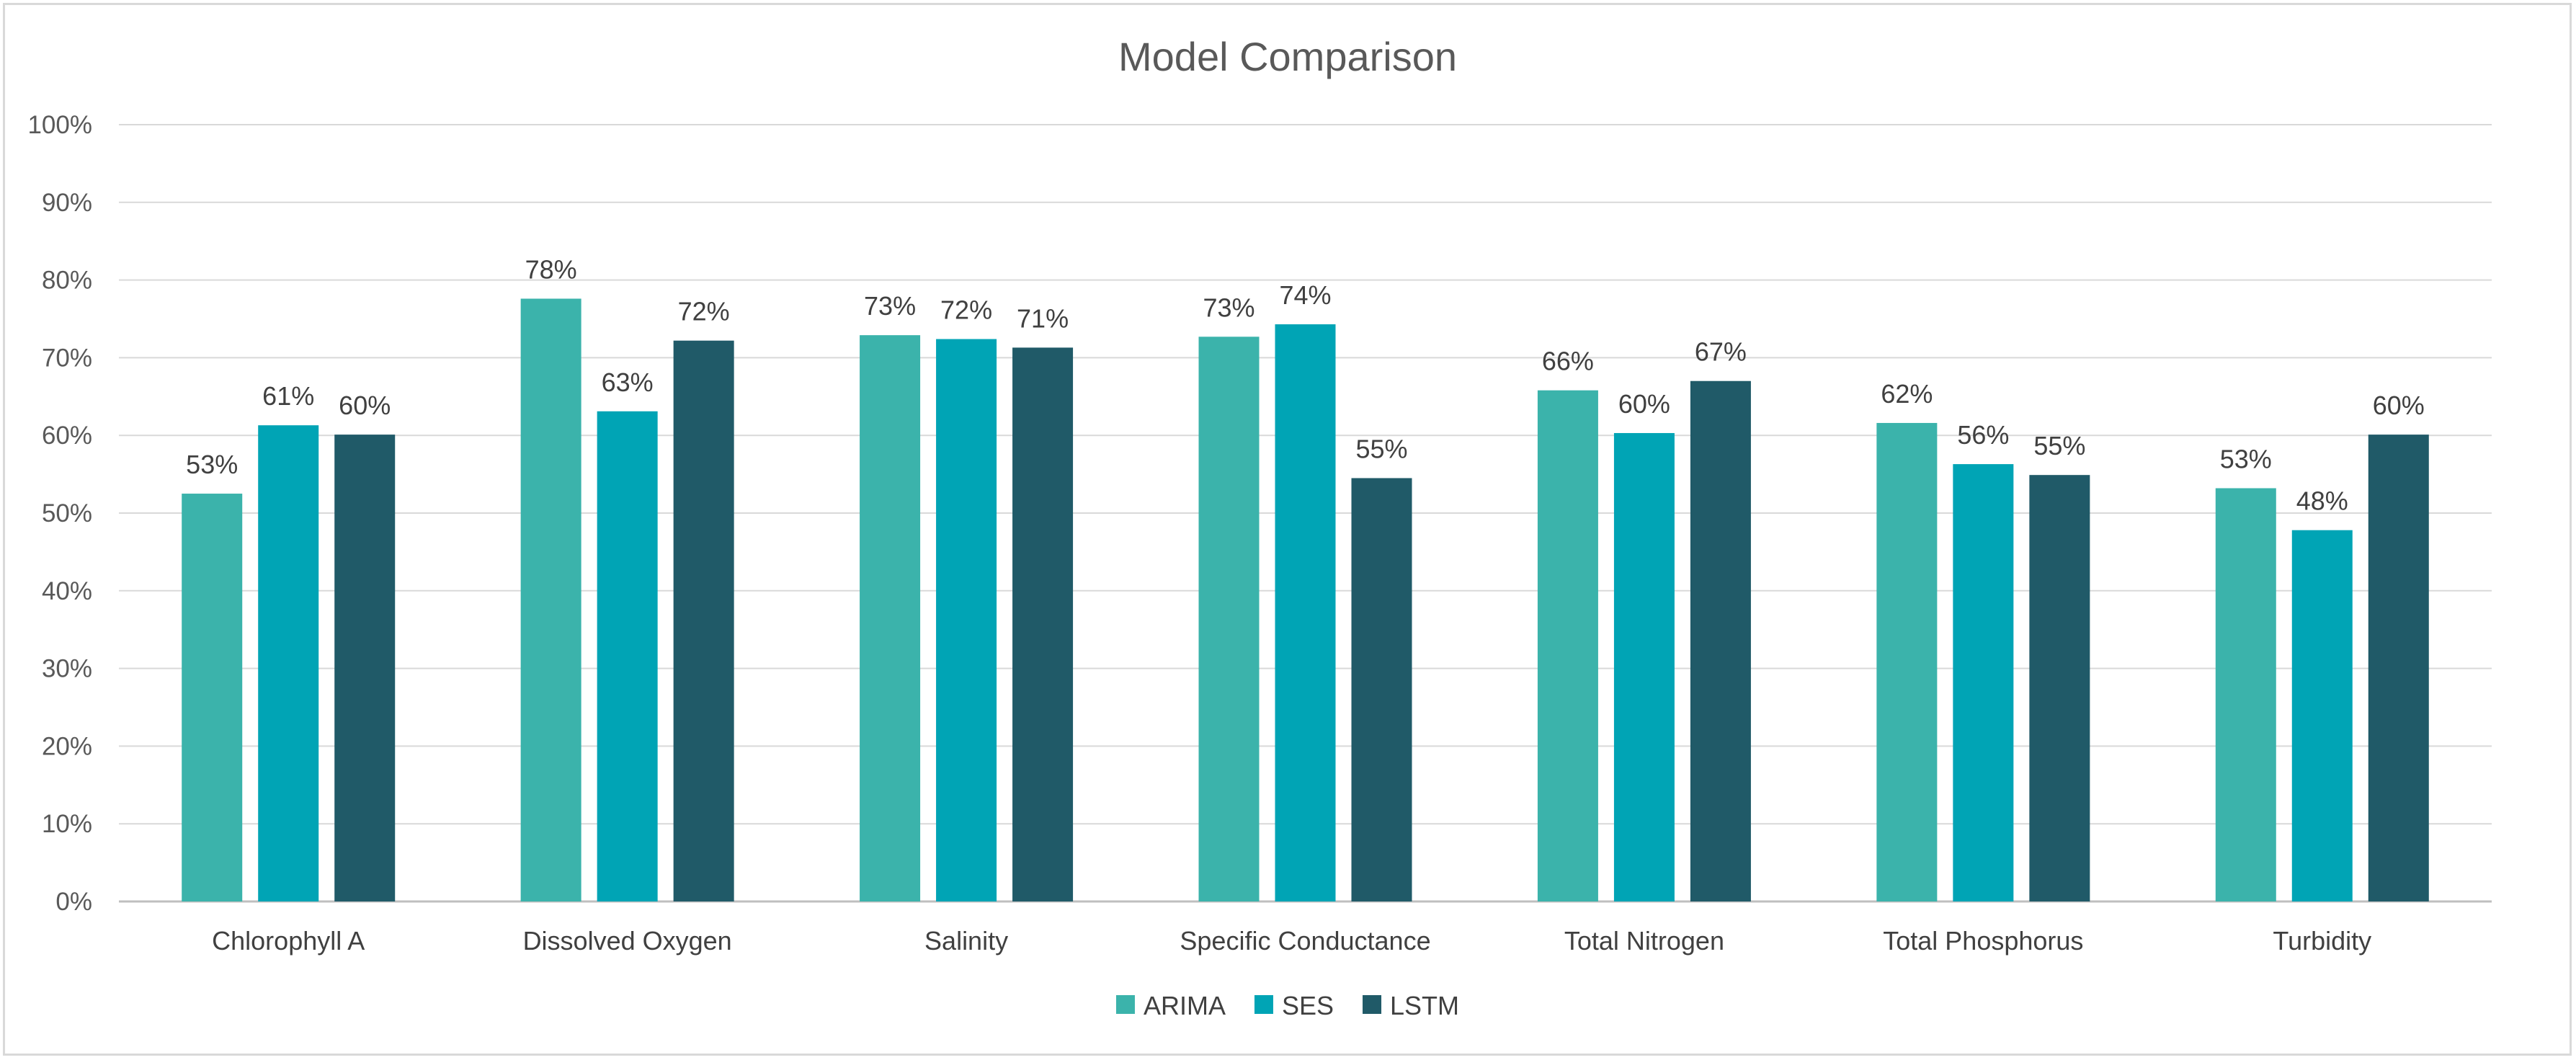 Image resolution: width=2576 pixels, height=1060 pixels. I want to click on legend-item-arima: ARIMA, so click(1170, 1005).